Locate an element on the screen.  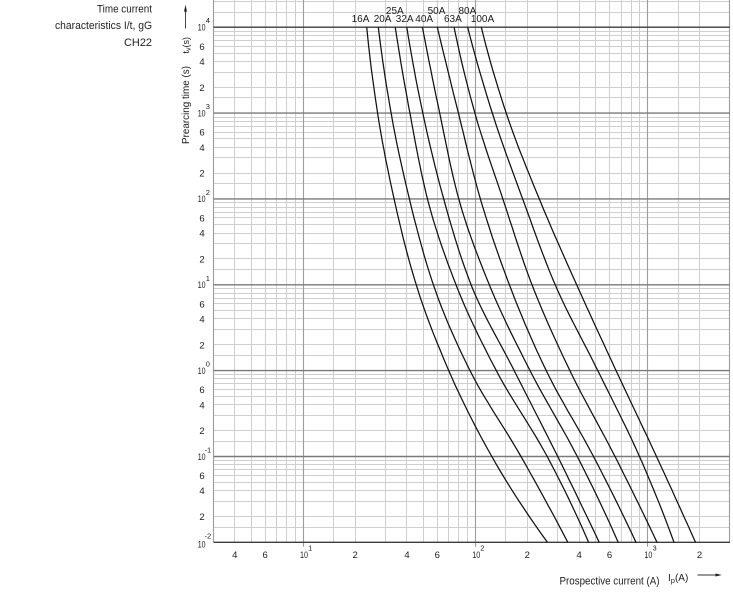
svg-text: 0 is located at coordinates (208, 364).